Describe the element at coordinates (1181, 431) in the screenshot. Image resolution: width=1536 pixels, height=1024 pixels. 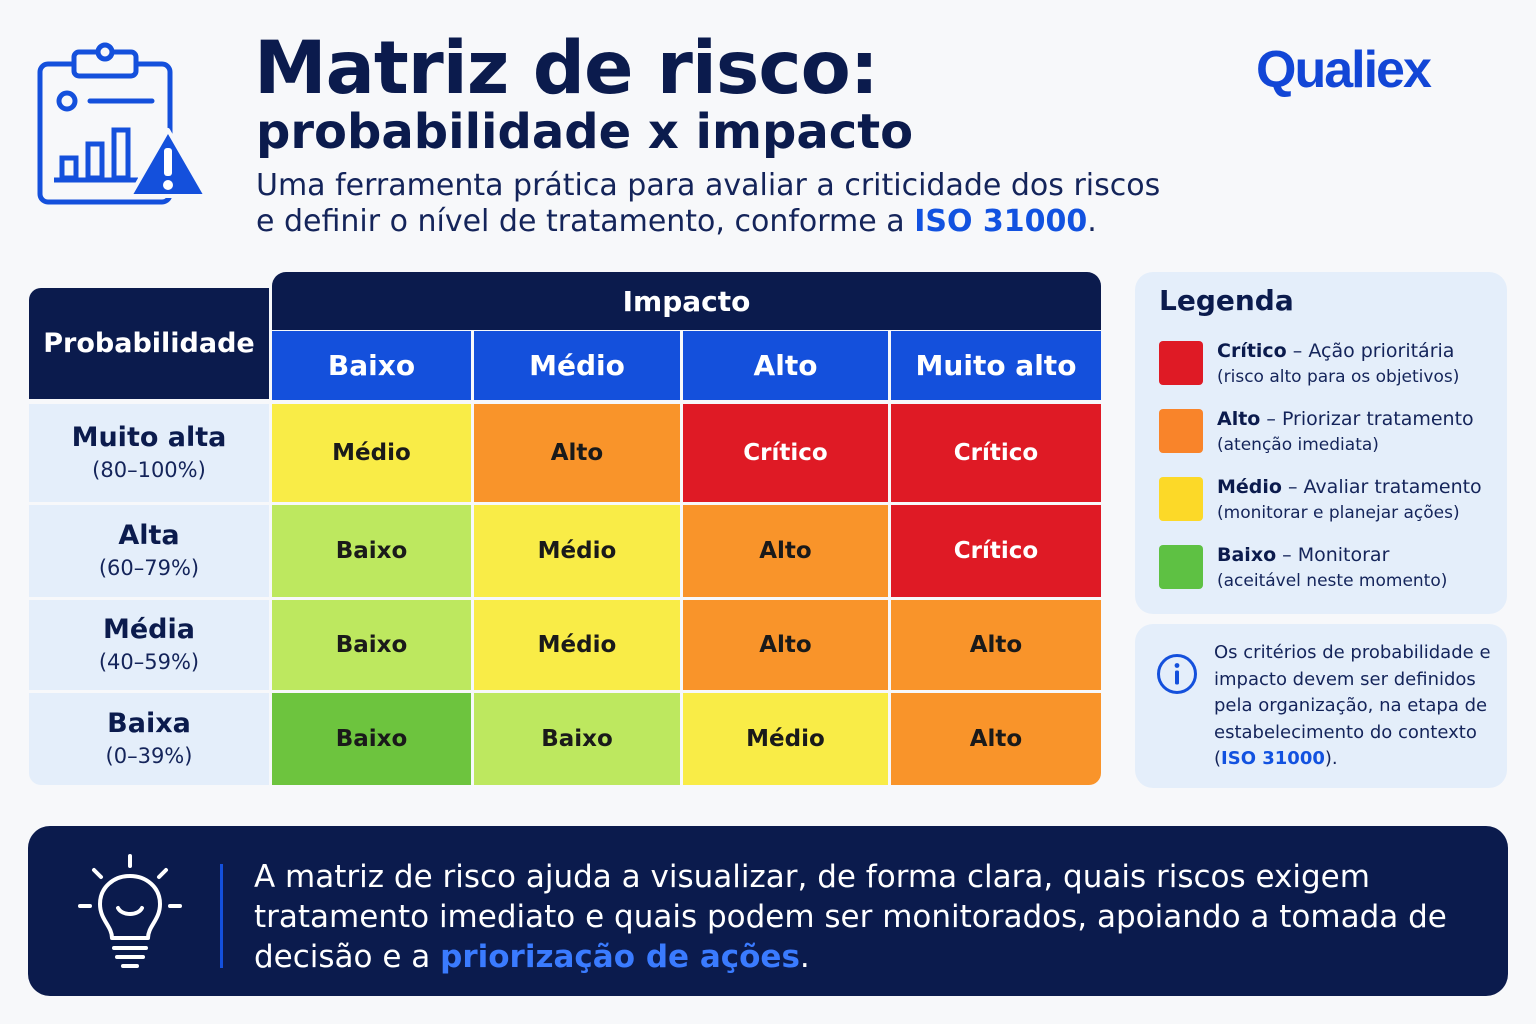
I see `legend-swatch-alto` at that location.